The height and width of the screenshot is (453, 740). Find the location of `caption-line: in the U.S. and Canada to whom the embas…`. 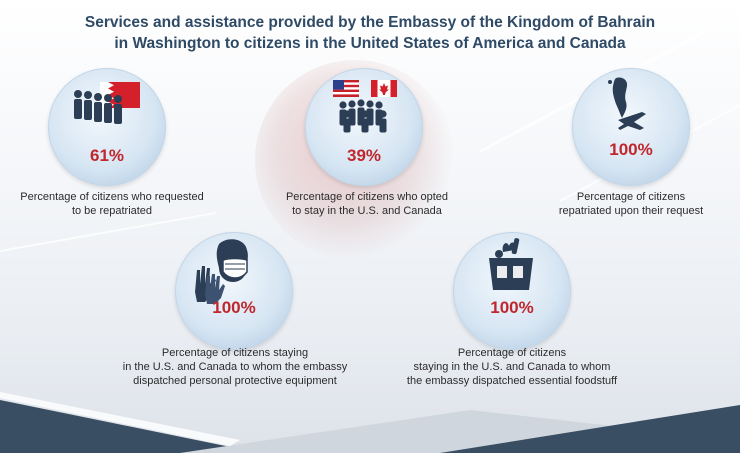

caption-line: in the U.S. and Canada to whom the embas… is located at coordinates (235, 367).